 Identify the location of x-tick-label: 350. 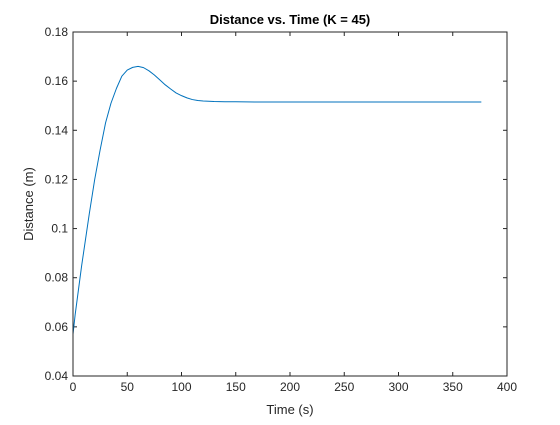
(453, 387).